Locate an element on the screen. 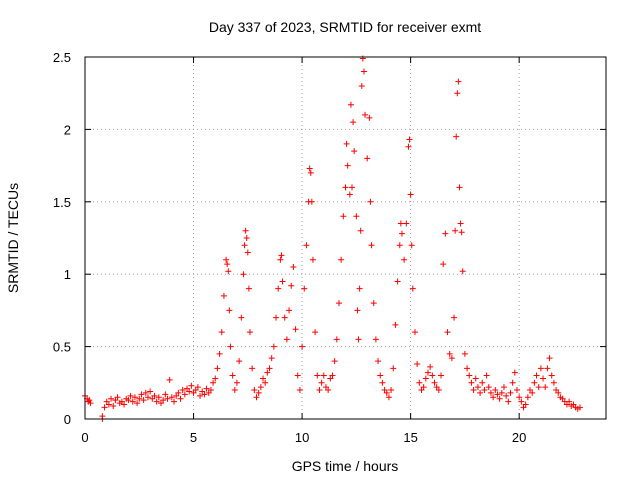 The image size is (640, 480). x-tick-label: 0 is located at coordinates (84, 437).